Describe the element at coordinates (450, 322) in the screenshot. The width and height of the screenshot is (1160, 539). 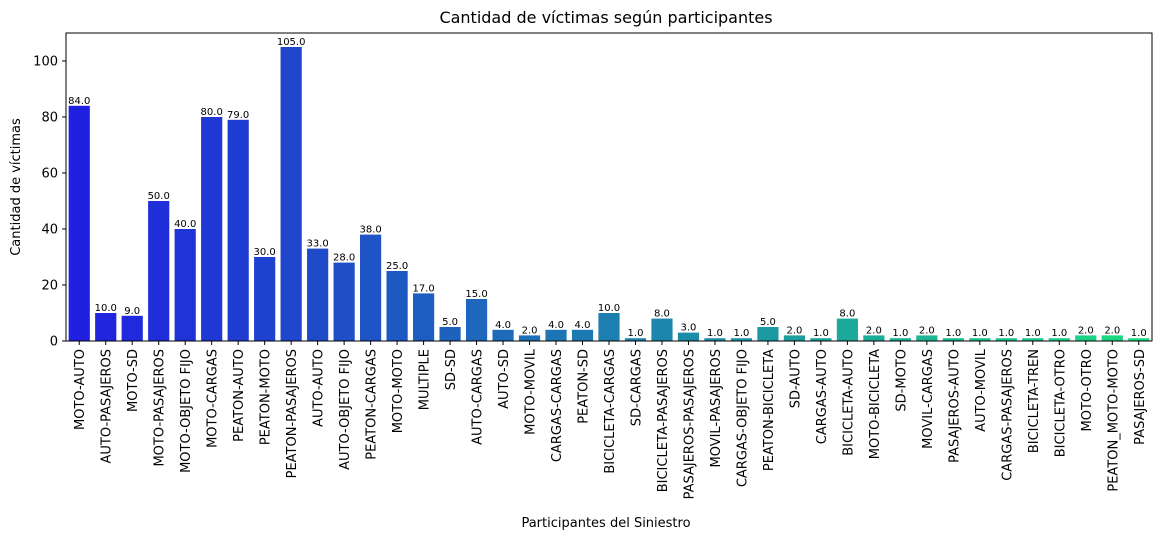
I see `bar-value-label: 5.0` at that location.